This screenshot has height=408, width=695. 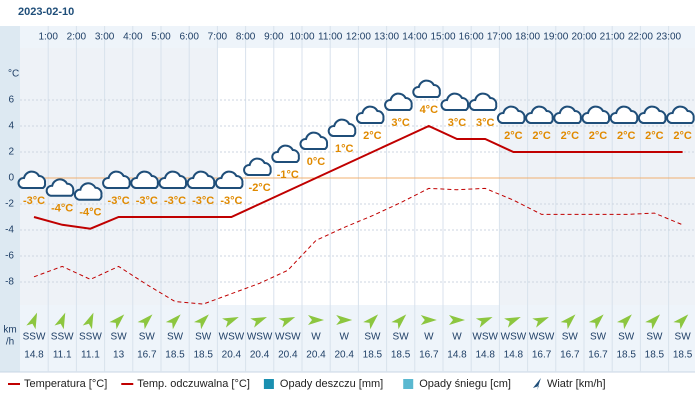 I want to click on x-tick-label: 9:00, so click(x=274, y=37).